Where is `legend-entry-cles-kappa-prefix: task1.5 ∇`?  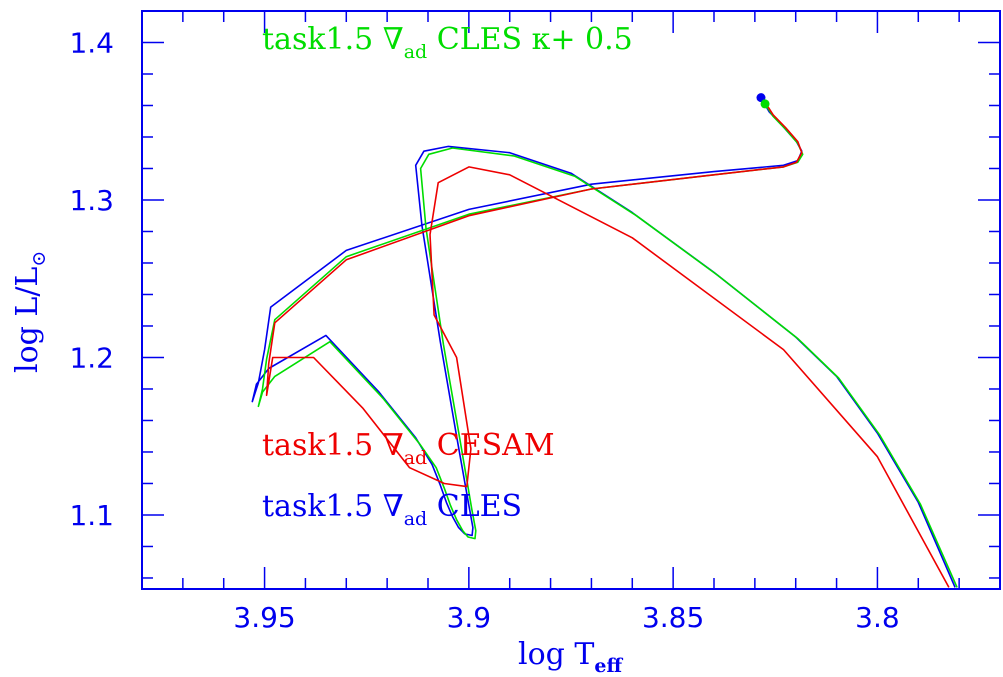
legend-entry-cles-kappa-prefix: task1.5 ∇ is located at coordinates (333, 39).